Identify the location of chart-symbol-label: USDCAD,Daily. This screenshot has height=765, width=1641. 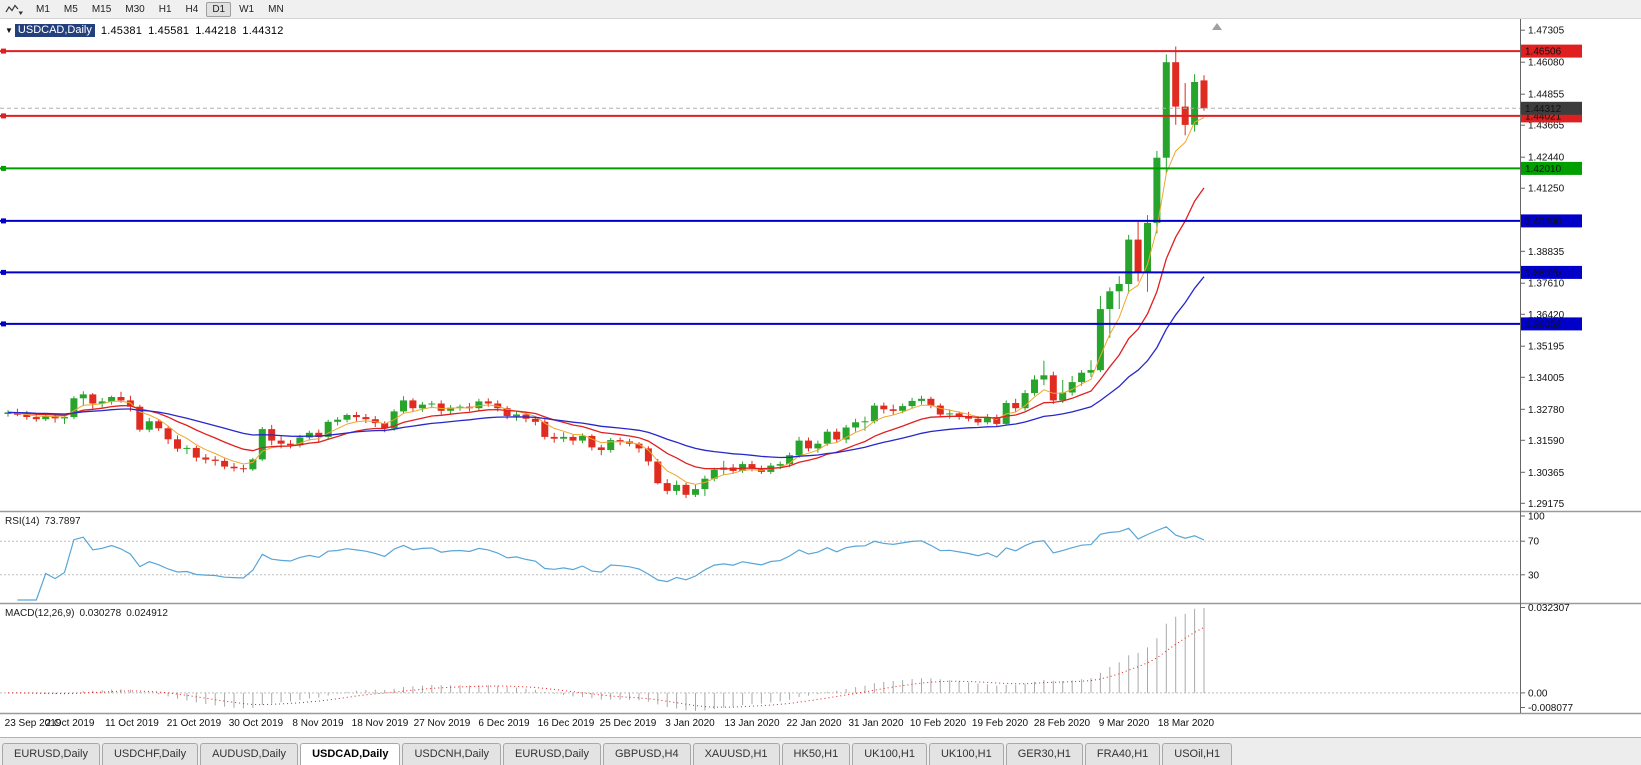
(54, 30).